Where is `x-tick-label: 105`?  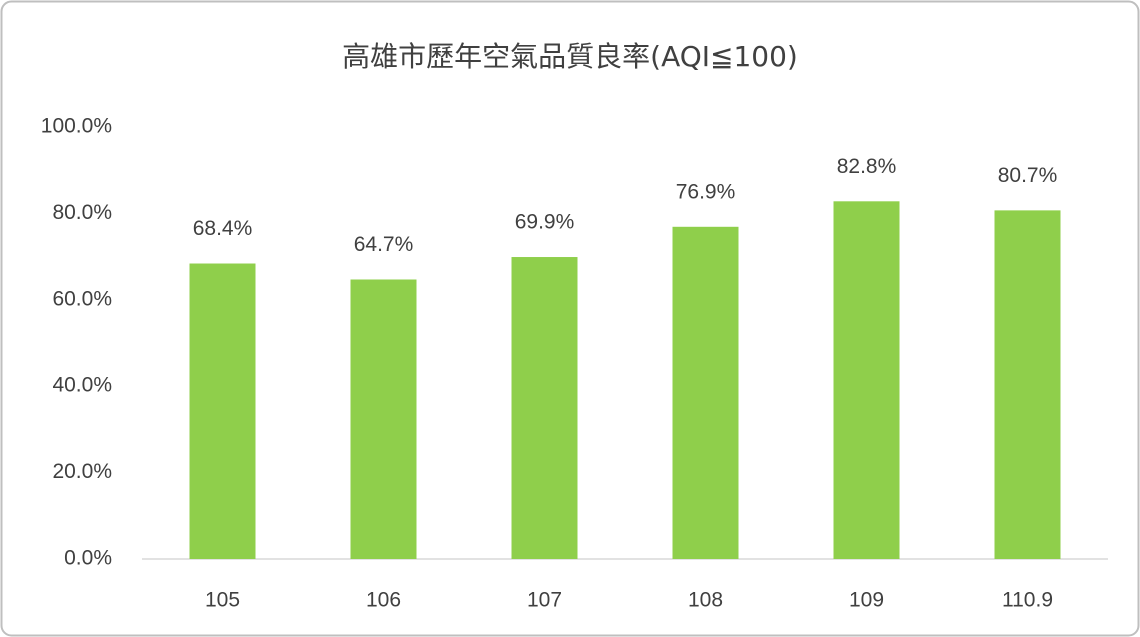
x-tick-label: 105 is located at coordinates (222, 600).